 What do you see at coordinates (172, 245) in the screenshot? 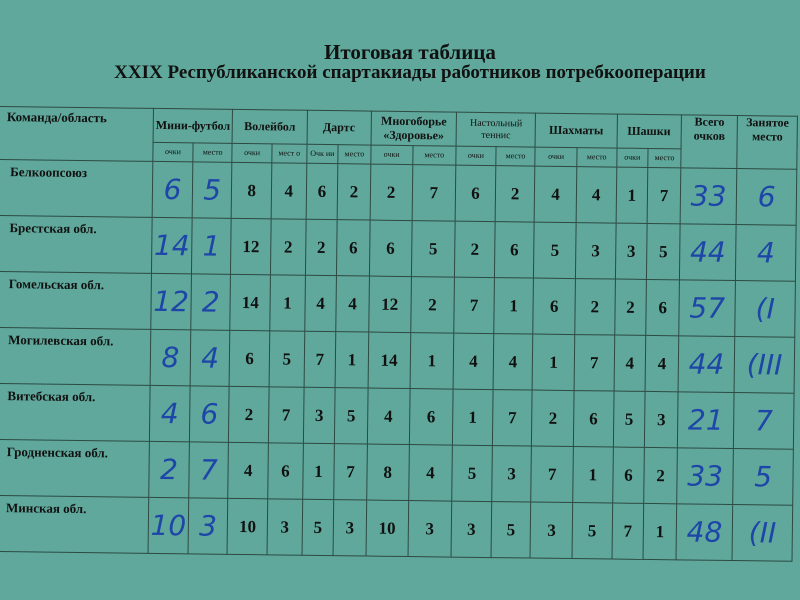
I see `mini-football-points: 14` at bounding box center [172, 245].